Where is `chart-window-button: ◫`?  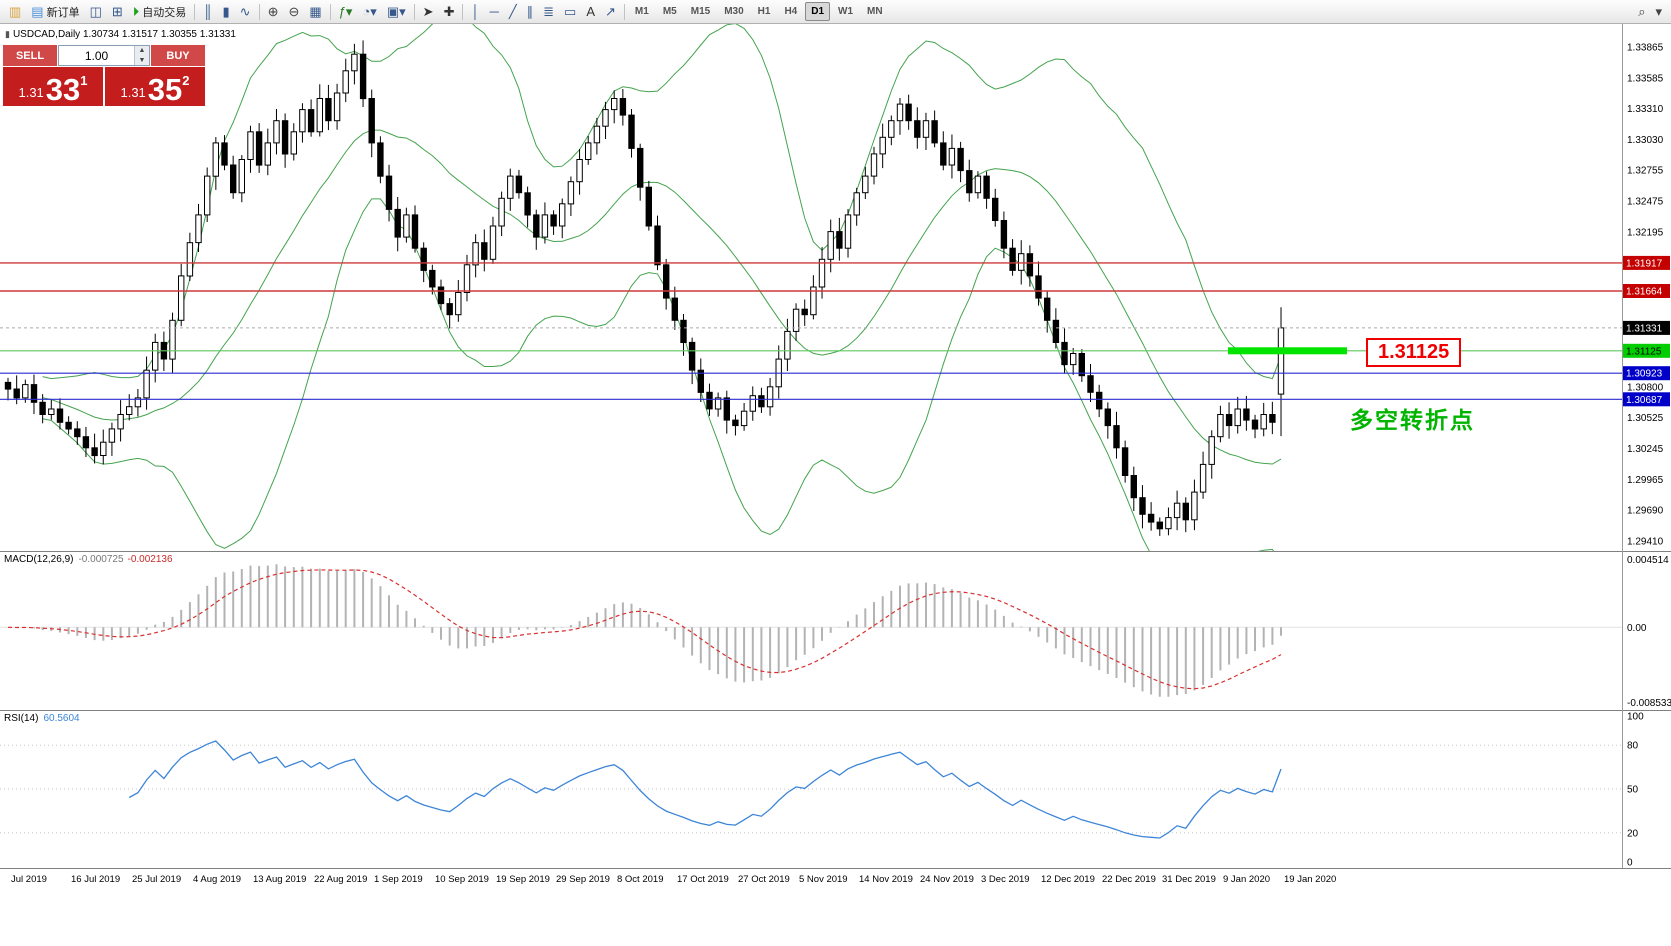
chart-window-button: ◫ is located at coordinates (96, 12).